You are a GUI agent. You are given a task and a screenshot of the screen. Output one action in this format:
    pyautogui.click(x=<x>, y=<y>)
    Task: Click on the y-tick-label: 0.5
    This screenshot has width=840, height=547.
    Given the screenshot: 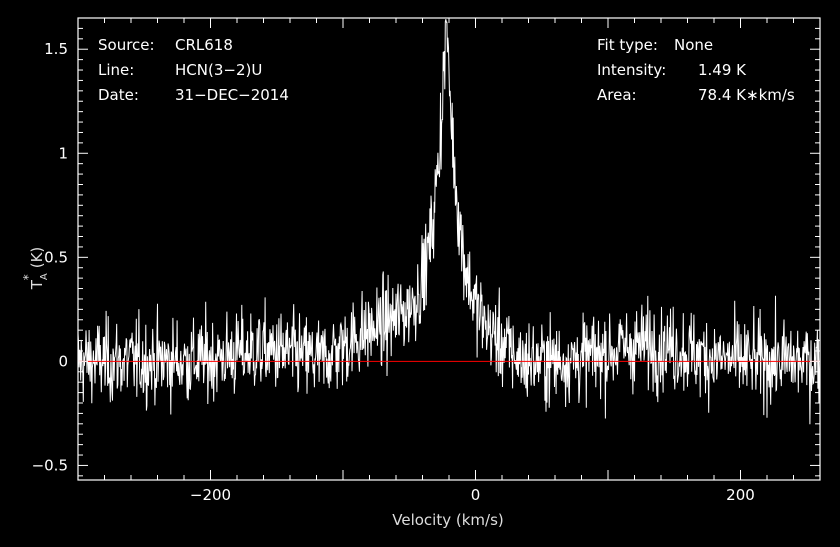 What is the action you would take?
    pyautogui.click(x=56, y=257)
    